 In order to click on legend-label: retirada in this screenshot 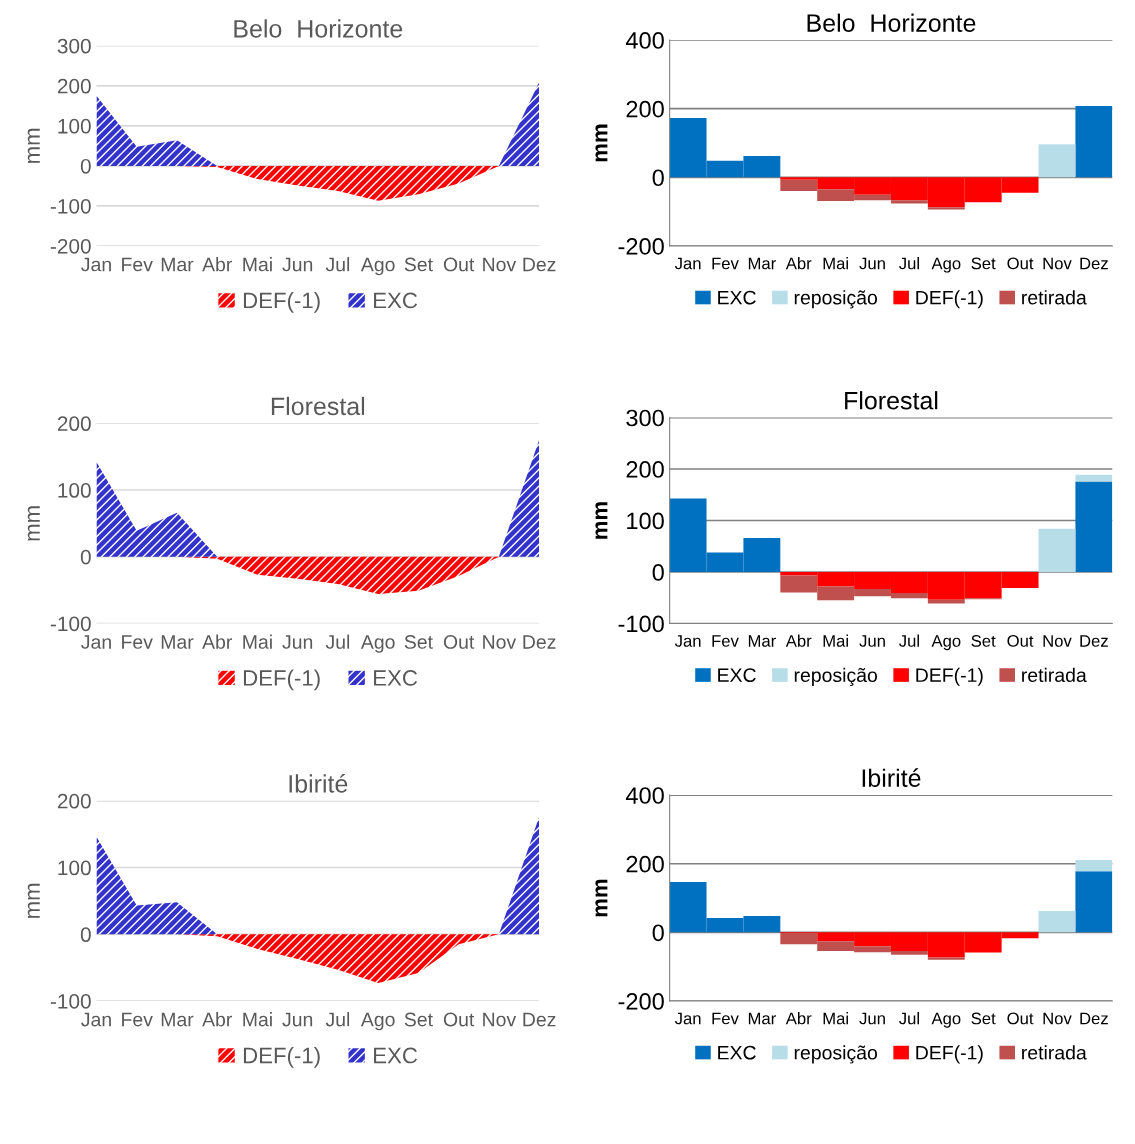, I will do `click(1054, 1052)`.